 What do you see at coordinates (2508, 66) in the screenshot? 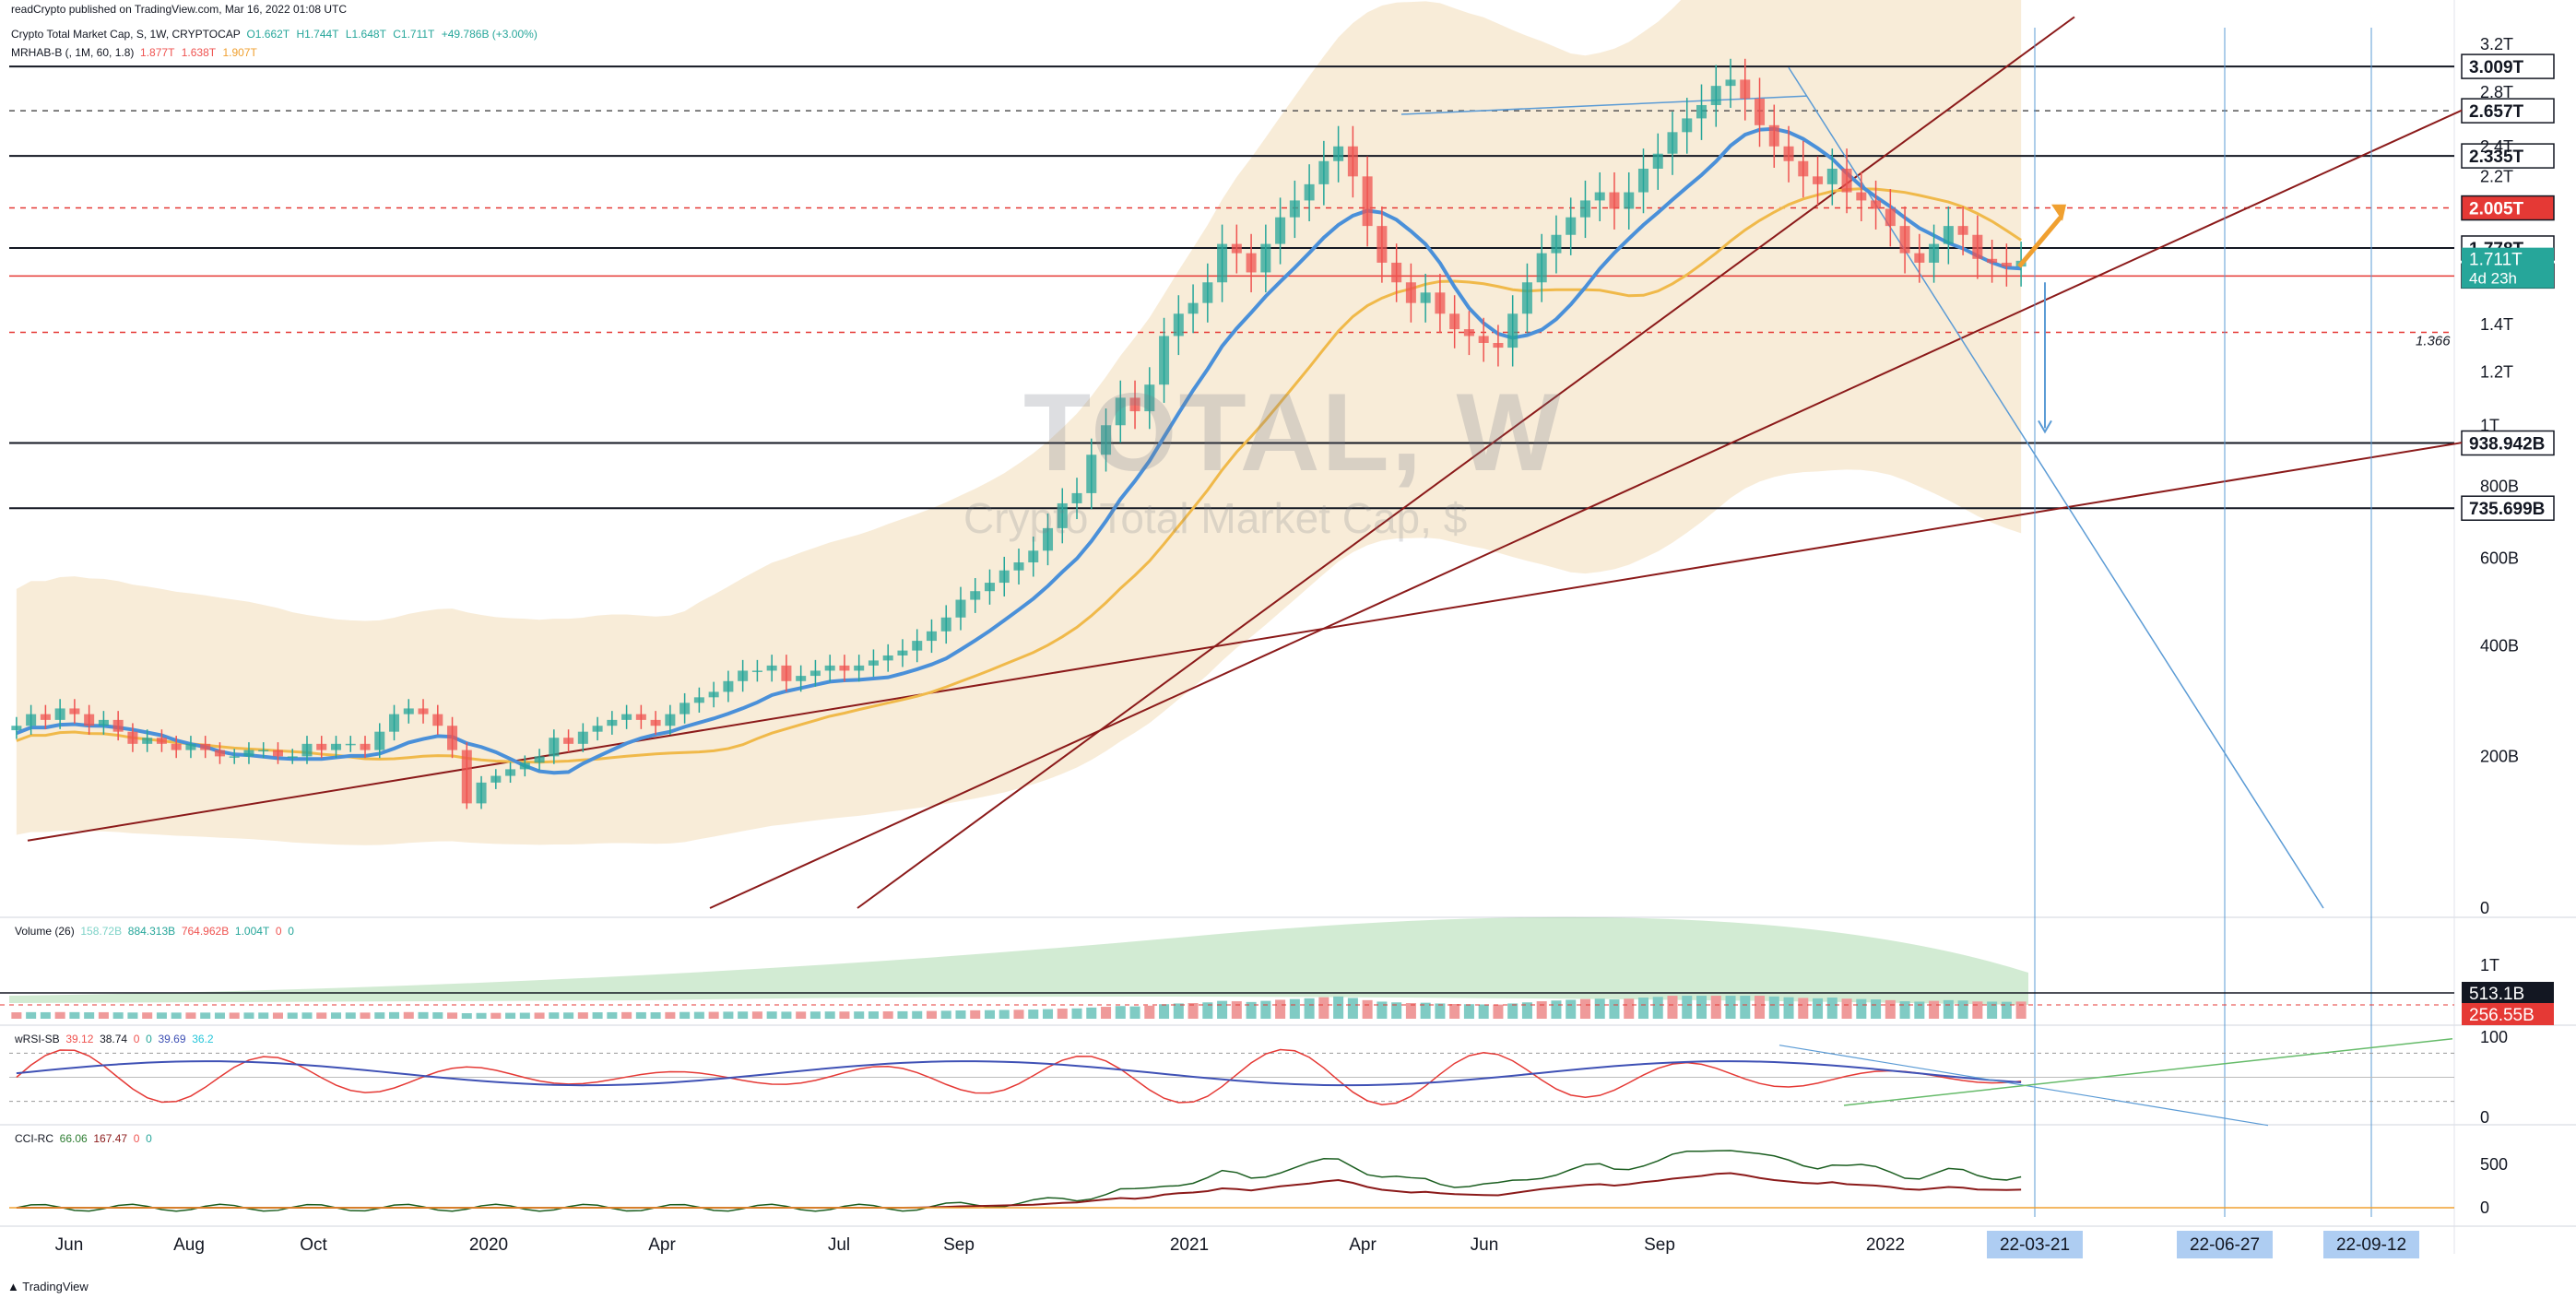
I see `price-level-tag: 3.009T` at bounding box center [2508, 66].